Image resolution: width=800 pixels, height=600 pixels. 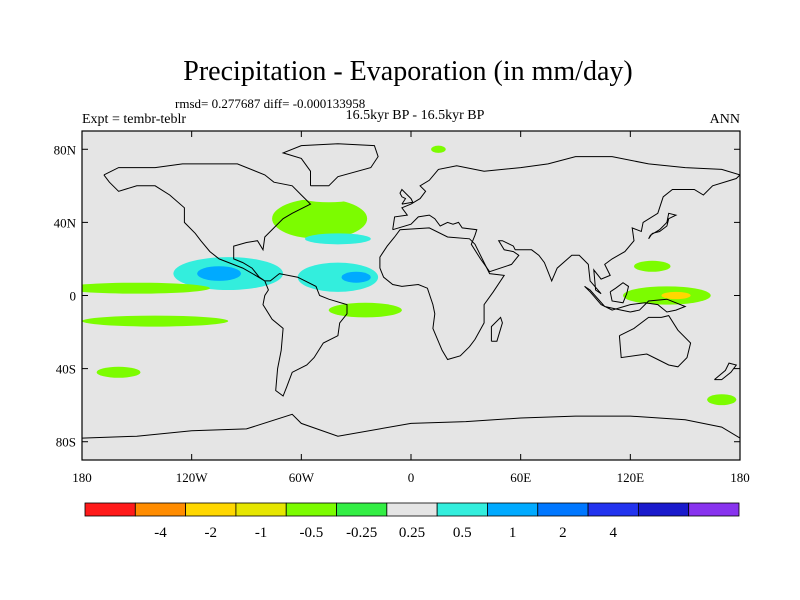 What do you see at coordinates (563, 533) in the screenshot?
I see `colorbar-label: 2` at bounding box center [563, 533].